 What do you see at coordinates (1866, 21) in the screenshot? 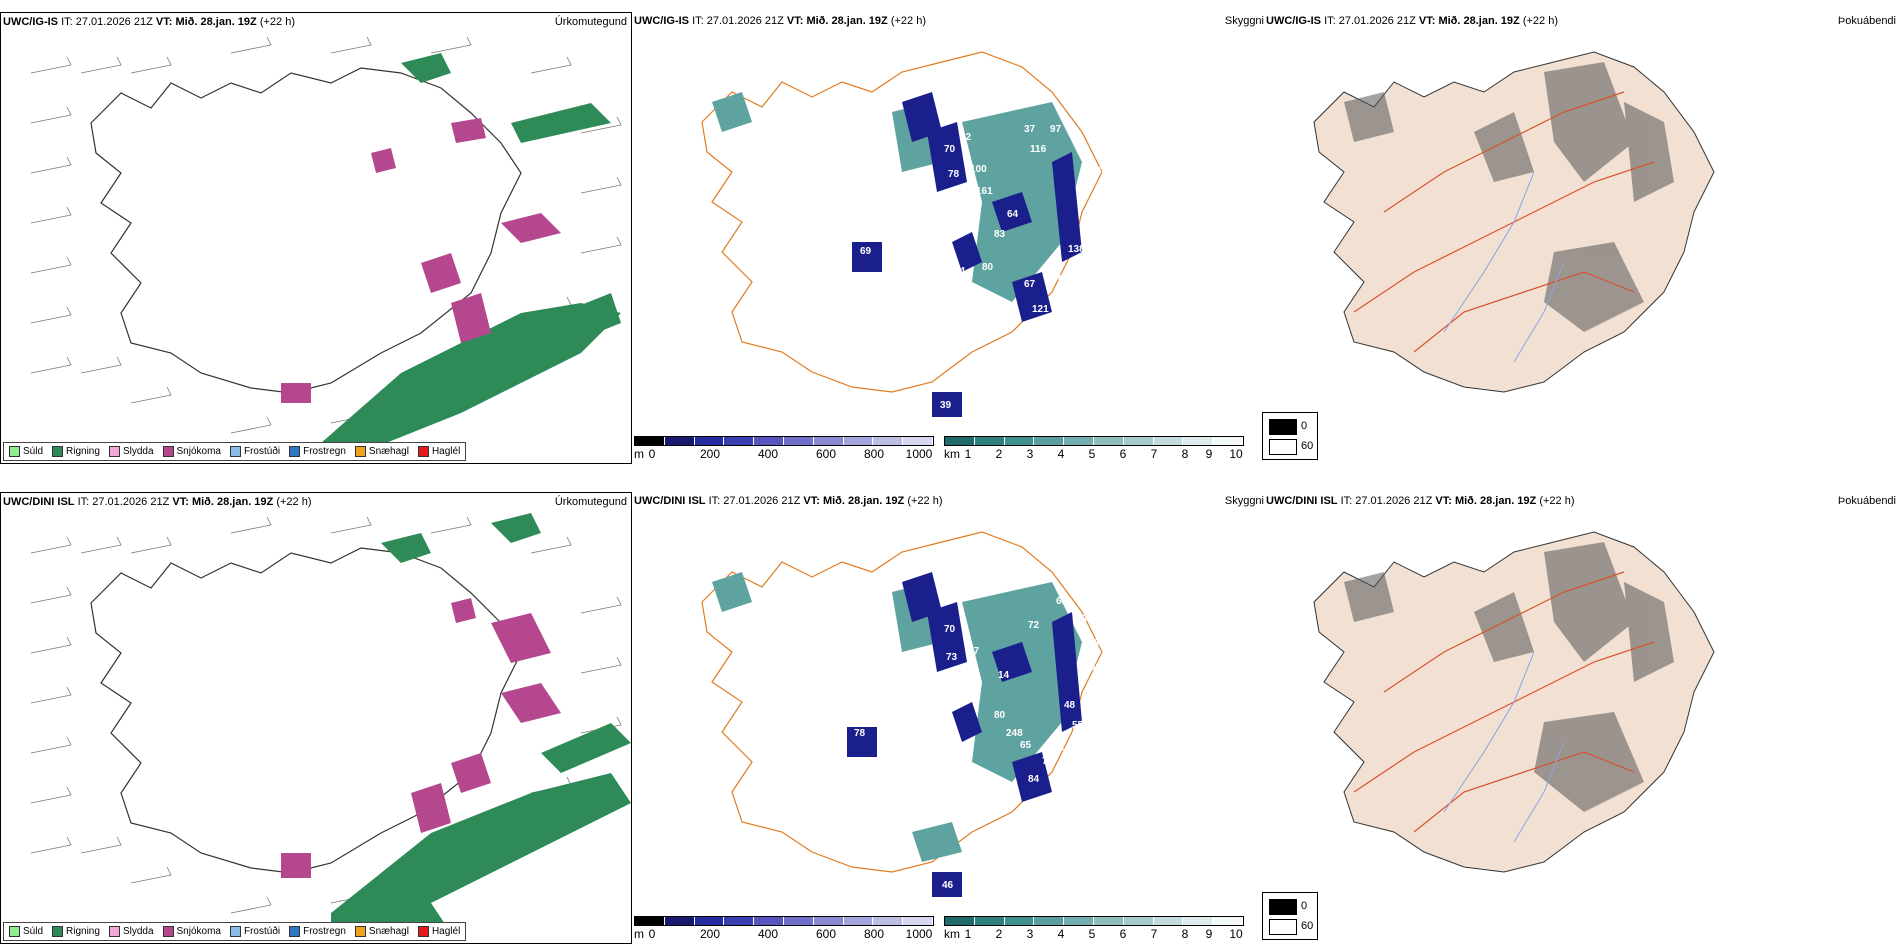
I see `panel-title-fog-row1: Þokuábendi` at bounding box center [1866, 21].